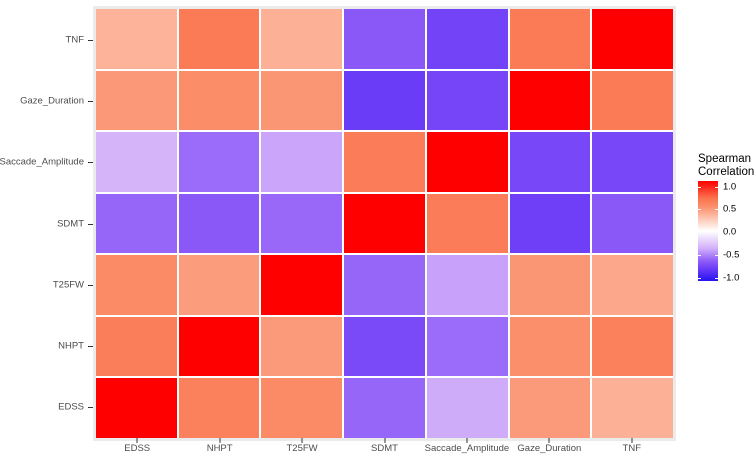  Describe the element at coordinates (731, 255) in the screenshot. I see `colorbar-tick-label: -0.5` at that location.